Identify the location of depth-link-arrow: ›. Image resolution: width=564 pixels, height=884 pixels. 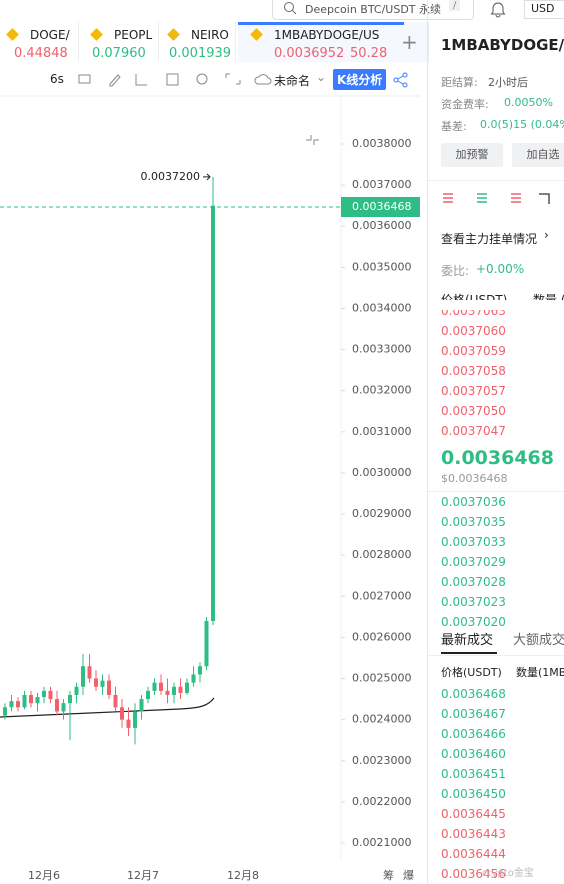
(546, 235).